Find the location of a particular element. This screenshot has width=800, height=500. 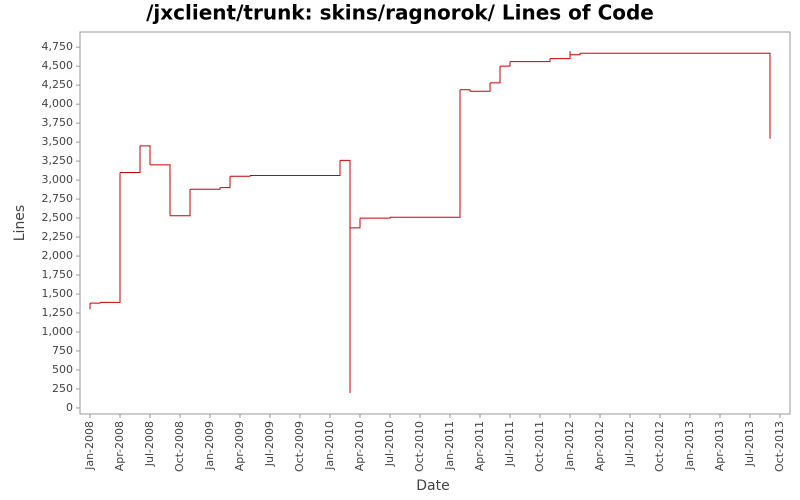

x-tick-label: Jan-2011 is located at coordinates (449, 446).